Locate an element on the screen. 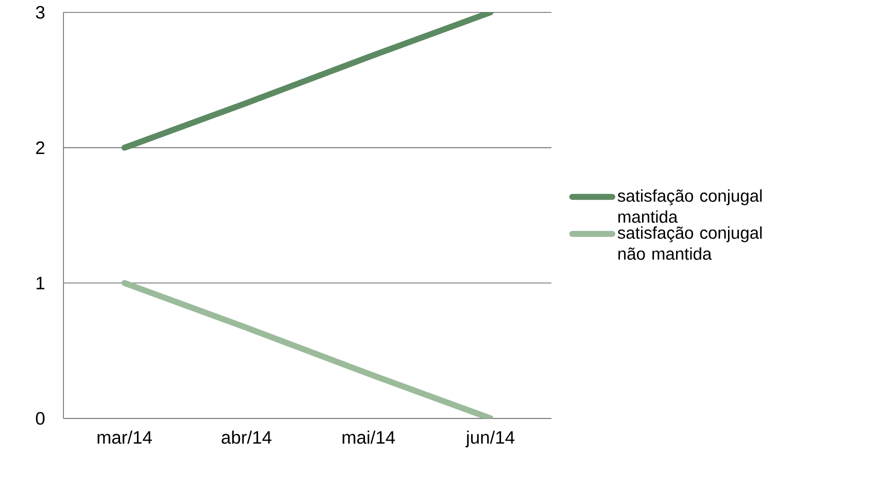 The width and height of the screenshot is (879, 481). x-tick-label: mar/14 is located at coordinates (125, 437).